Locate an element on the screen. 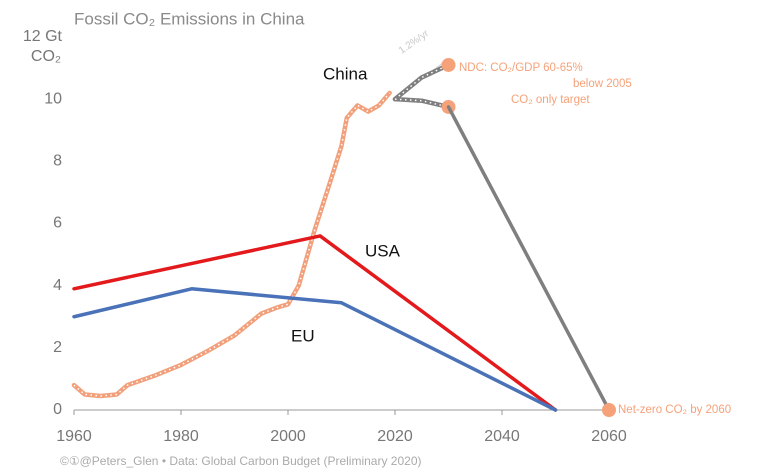 This screenshot has height=473, width=761. annotation: CO₂ only target is located at coordinates (550, 100).